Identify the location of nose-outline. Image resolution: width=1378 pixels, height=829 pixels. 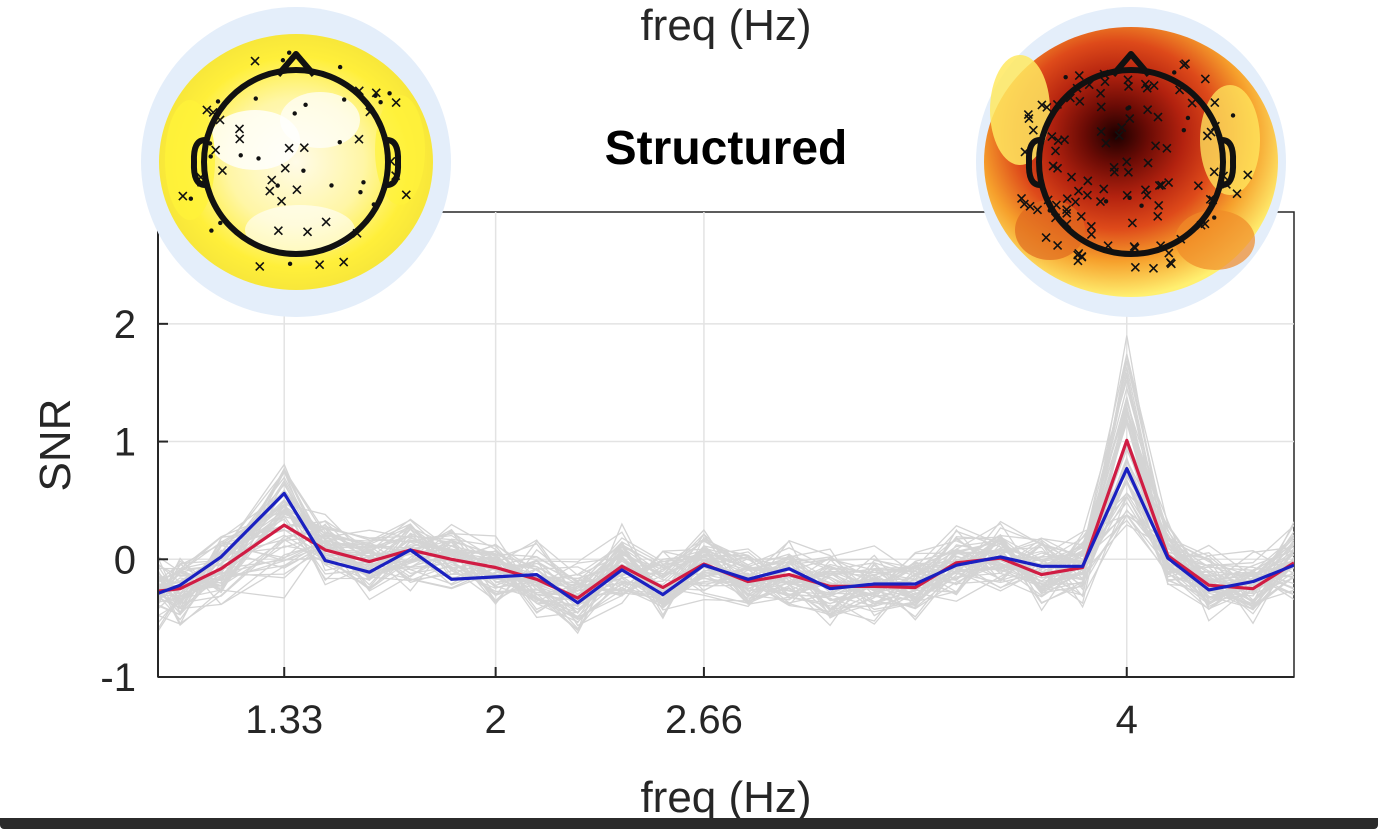
(296, 64).